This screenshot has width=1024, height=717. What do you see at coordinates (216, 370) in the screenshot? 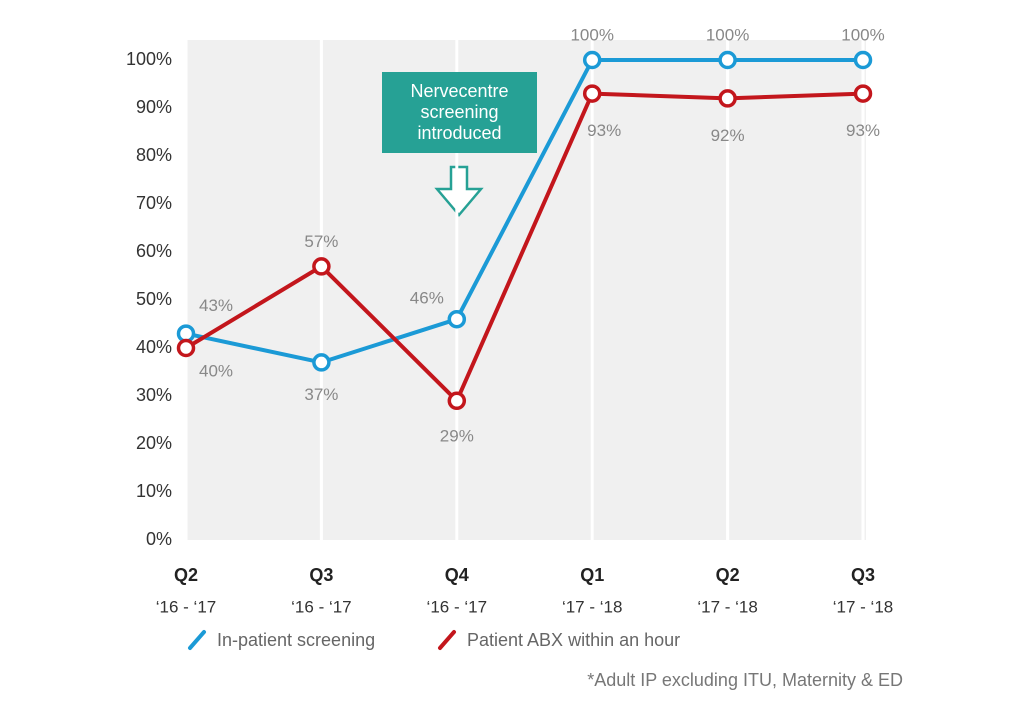
I see `data-label: 40%` at bounding box center [216, 370].